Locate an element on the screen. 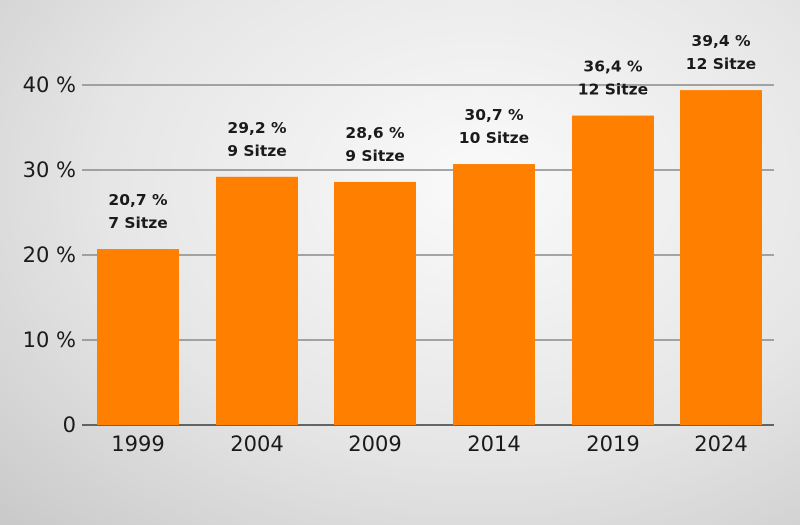  x-tick-label: 2009 is located at coordinates (374, 444).